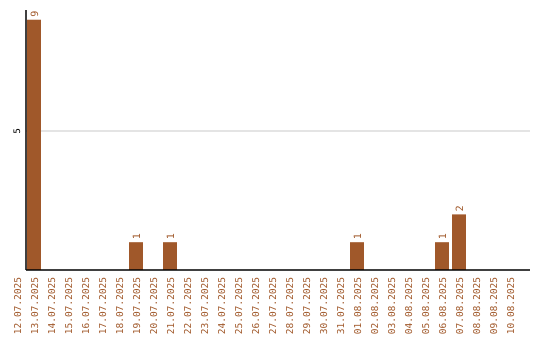  What do you see at coordinates (154, 305) in the screenshot?
I see `x-tick-label: 20.07.2025` at bounding box center [154, 305].